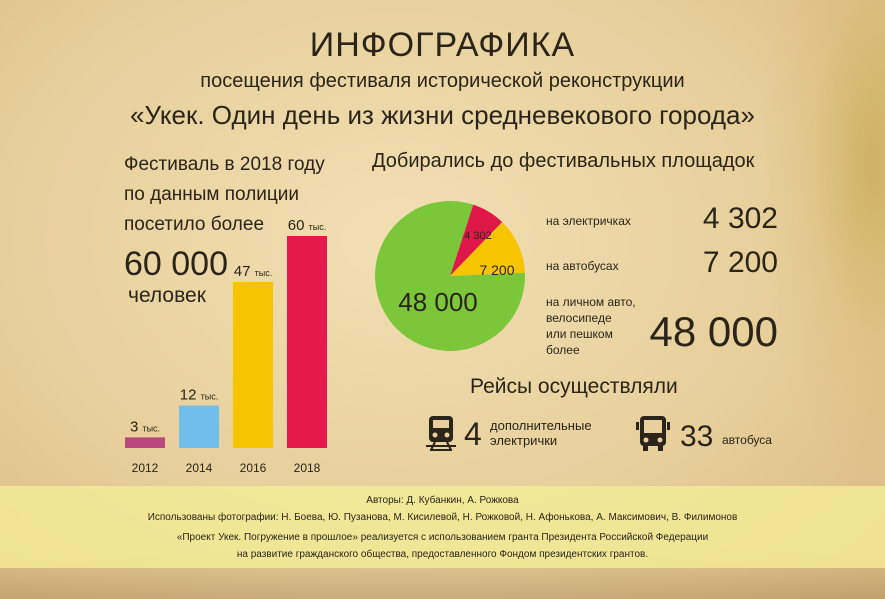 This screenshot has height=599, width=885. What do you see at coordinates (253, 271) in the screenshot?
I see `bar-value-label: 47 тыс.` at bounding box center [253, 271].